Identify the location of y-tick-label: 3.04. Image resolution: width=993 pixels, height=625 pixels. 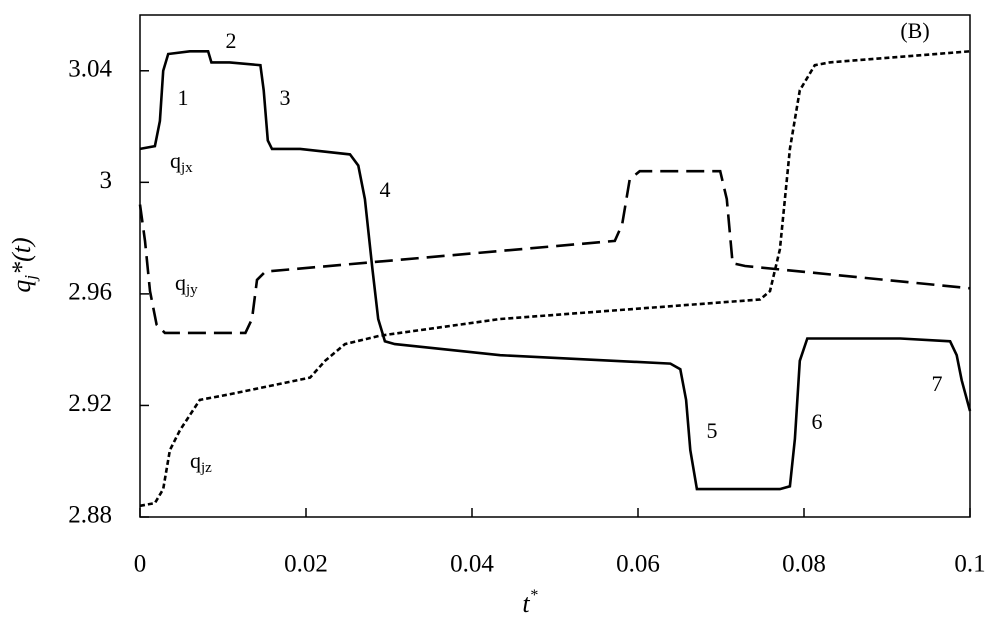
(90, 69).